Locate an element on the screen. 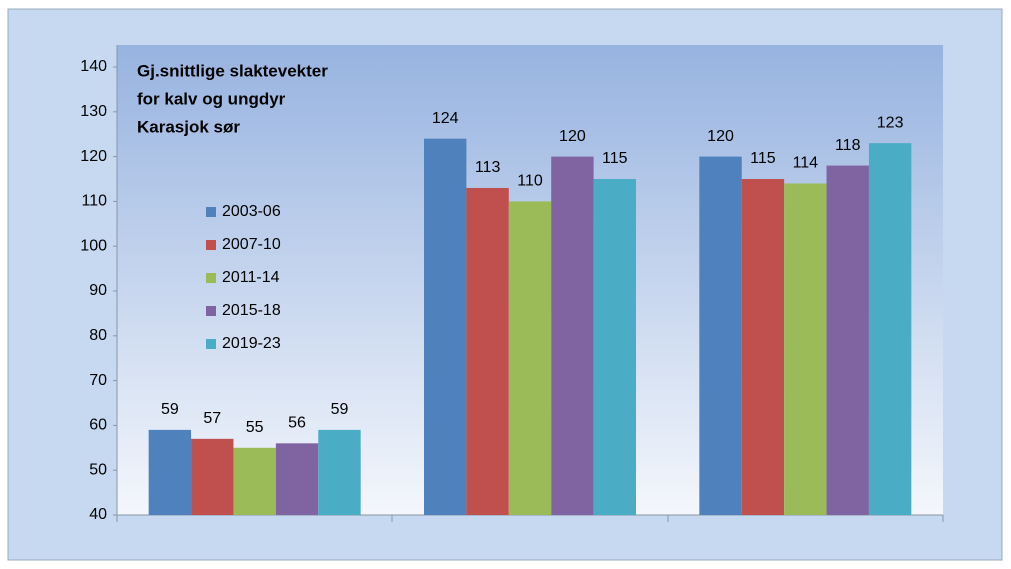  legend-label: 2007-10 is located at coordinates (251, 244).